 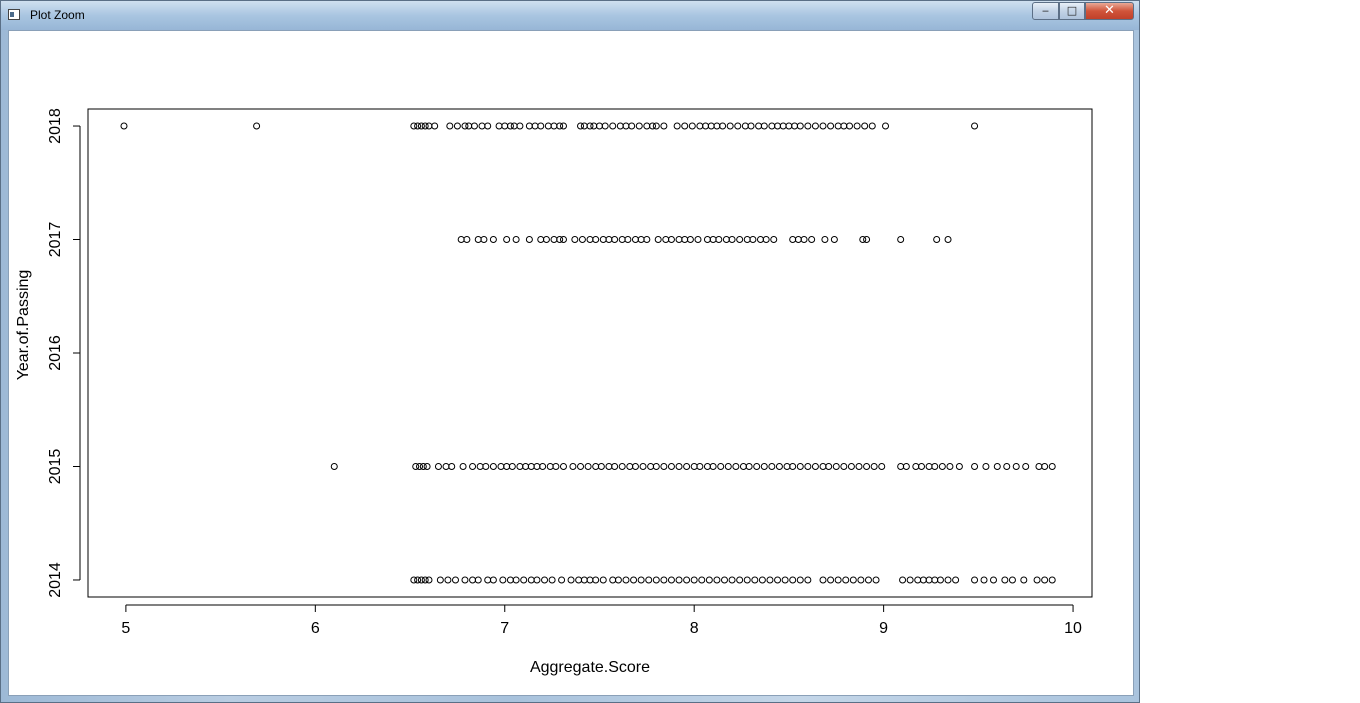 What do you see at coordinates (14, 14) in the screenshot?
I see `app-window-icon` at bounding box center [14, 14].